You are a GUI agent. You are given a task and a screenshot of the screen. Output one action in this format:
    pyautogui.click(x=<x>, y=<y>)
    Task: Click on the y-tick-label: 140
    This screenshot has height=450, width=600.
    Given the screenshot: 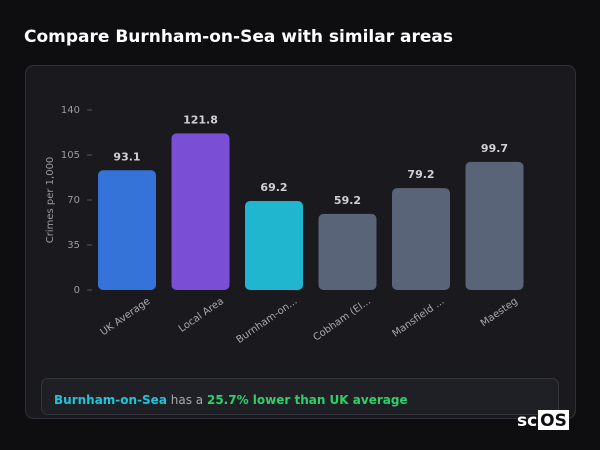 What is the action you would take?
    pyautogui.click(x=70, y=110)
    